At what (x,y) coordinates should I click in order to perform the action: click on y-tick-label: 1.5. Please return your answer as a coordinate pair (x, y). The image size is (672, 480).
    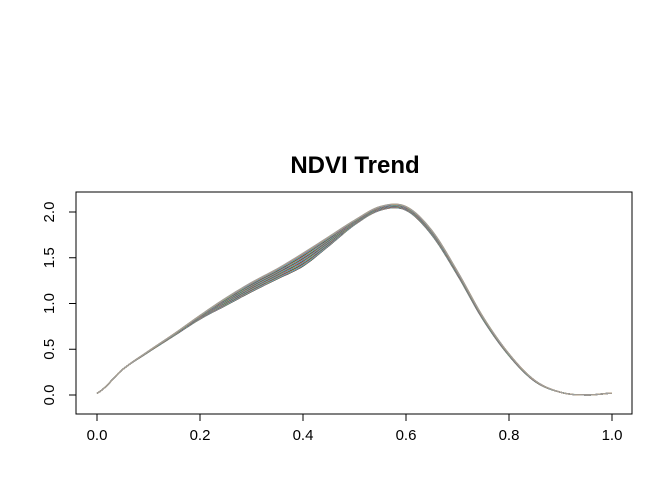
    Looking at the image, I should click on (49, 257).